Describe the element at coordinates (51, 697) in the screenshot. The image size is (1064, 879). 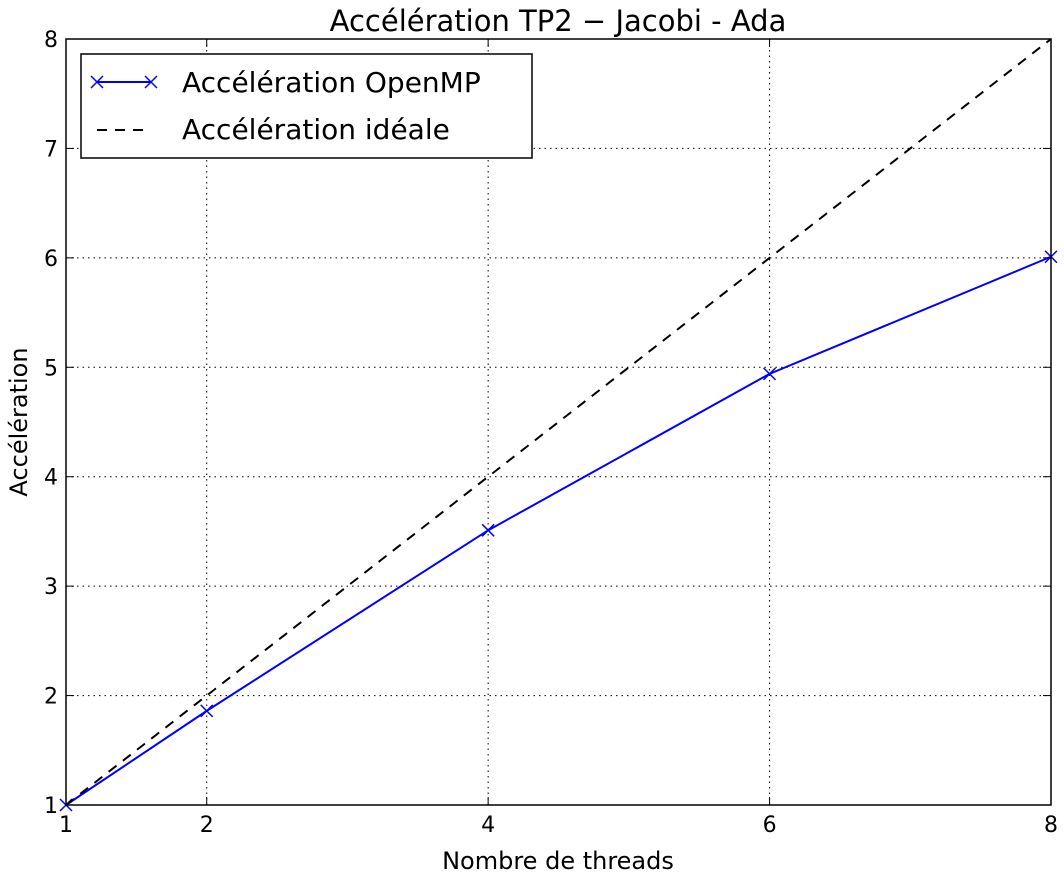
I see `y-tick-label: 2` at that location.